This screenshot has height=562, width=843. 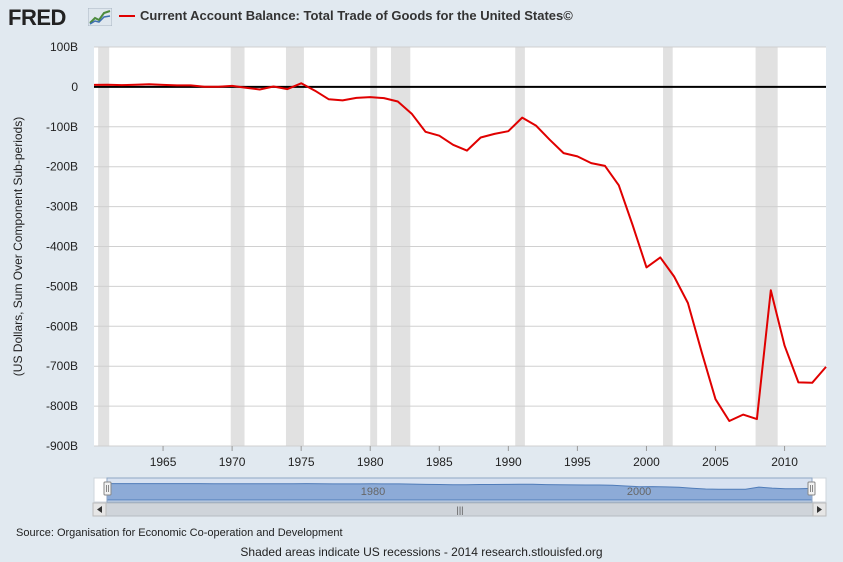 I want to click on x-tick-label: 2000, so click(x=646, y=462).